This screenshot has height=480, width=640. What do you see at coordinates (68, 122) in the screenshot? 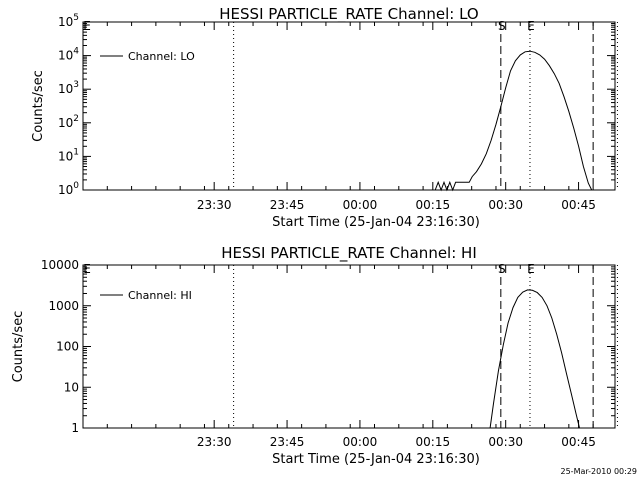
I see `y-tick-label: 10²` at bounding box center [68, 122].